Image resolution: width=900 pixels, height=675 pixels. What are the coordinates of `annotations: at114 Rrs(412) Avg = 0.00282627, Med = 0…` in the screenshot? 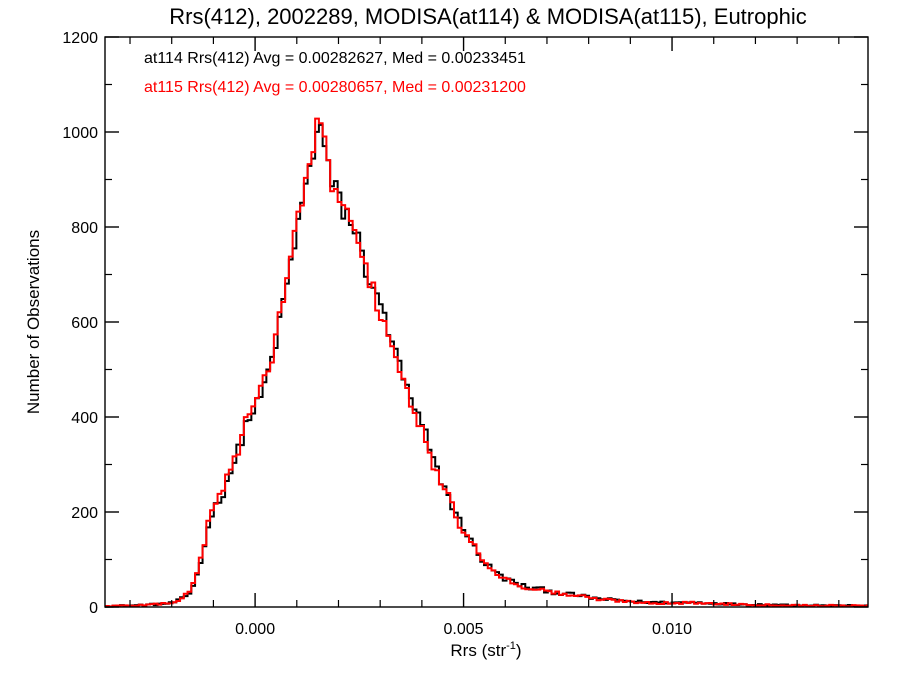 It's located at (335, 73).